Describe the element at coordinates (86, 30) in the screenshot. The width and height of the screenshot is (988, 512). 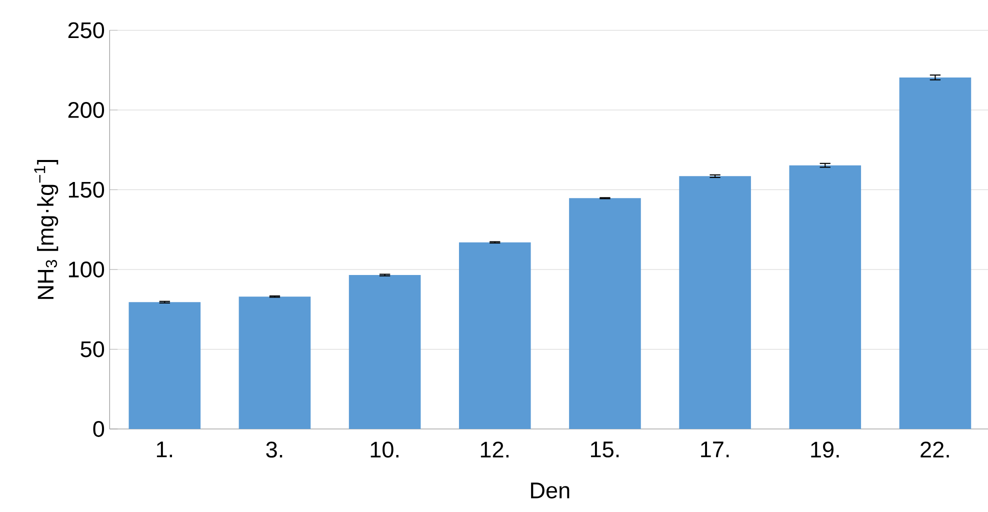
I see `y-tick-label: 250` at that location.